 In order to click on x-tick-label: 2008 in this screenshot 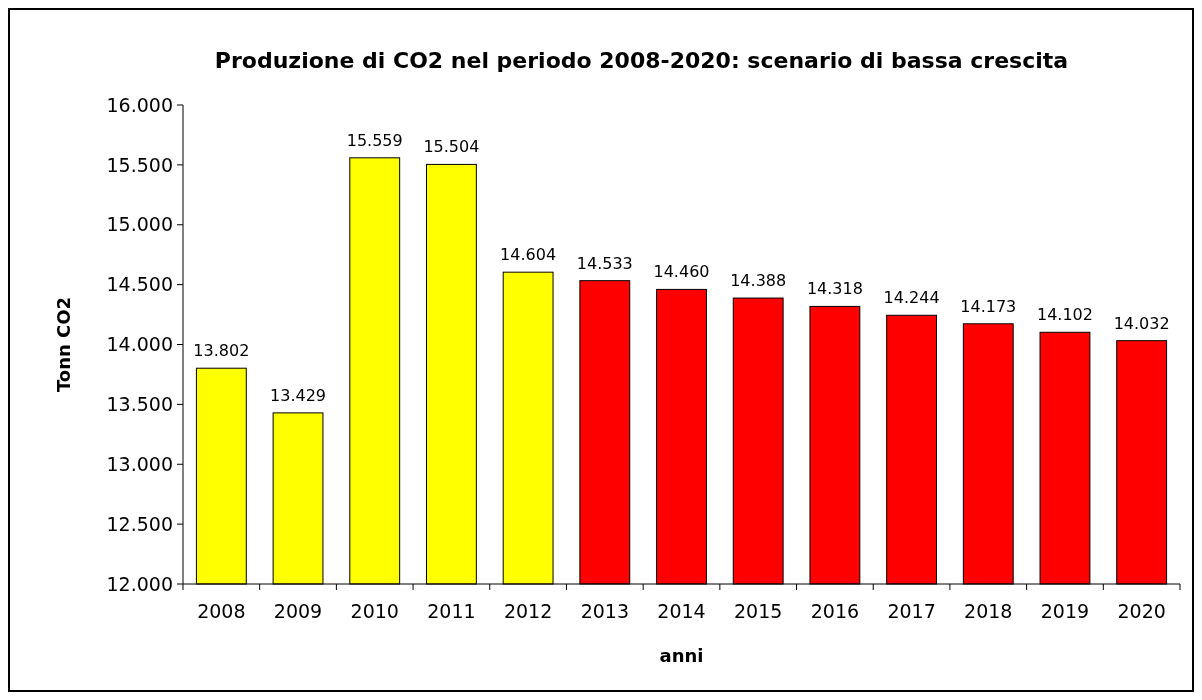, I will do `click(221, 611)`.